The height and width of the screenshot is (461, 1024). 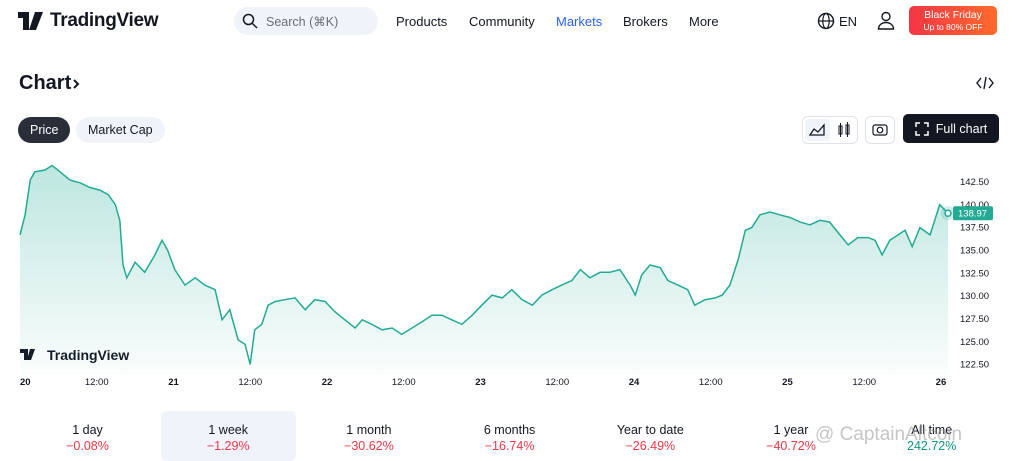 I want to click on logo-text: TradingView, so click(x=104, y=20).